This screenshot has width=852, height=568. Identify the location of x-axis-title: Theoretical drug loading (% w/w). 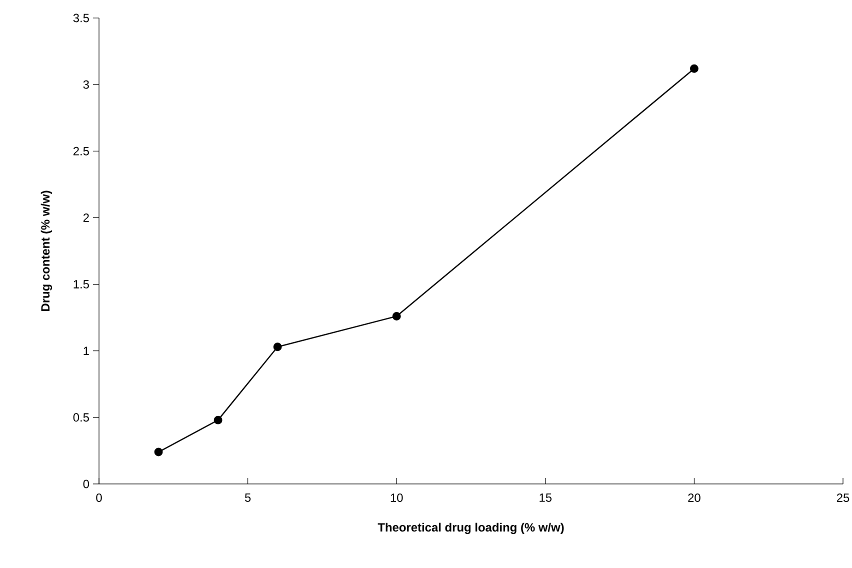
(471, 528).